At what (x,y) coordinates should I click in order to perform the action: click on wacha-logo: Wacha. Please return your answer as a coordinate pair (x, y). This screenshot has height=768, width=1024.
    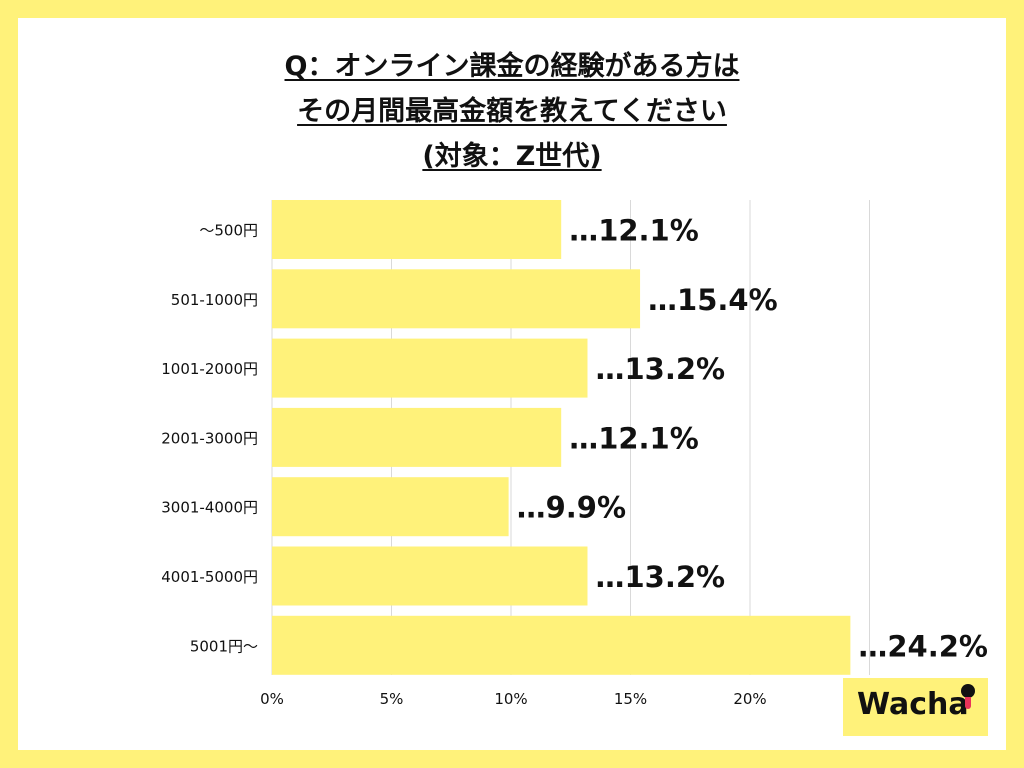
    Looking at the image, I should click on (915, 707).